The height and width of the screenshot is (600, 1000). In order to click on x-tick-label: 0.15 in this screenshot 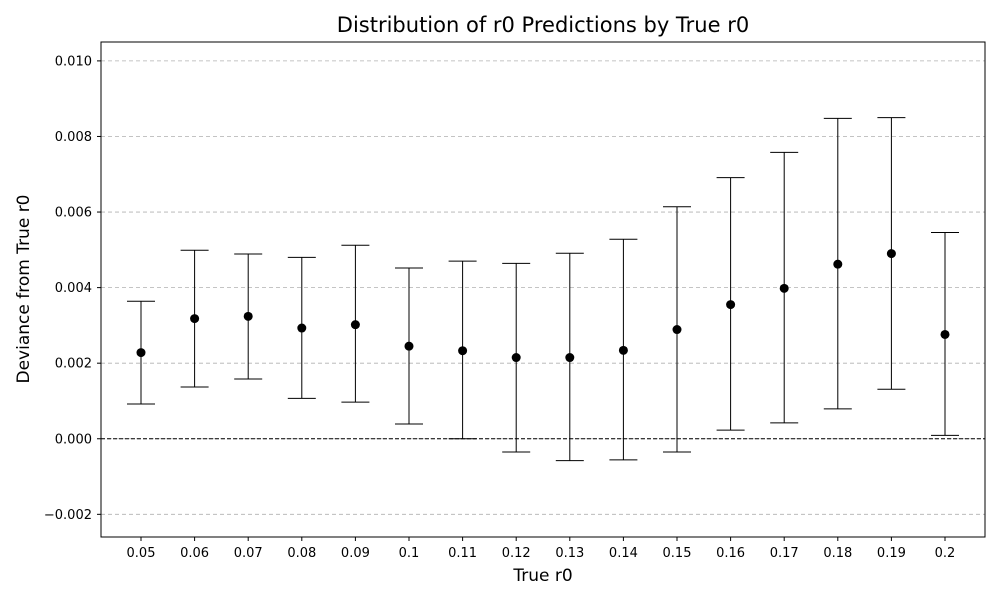, I will do `click(677, 553)`.